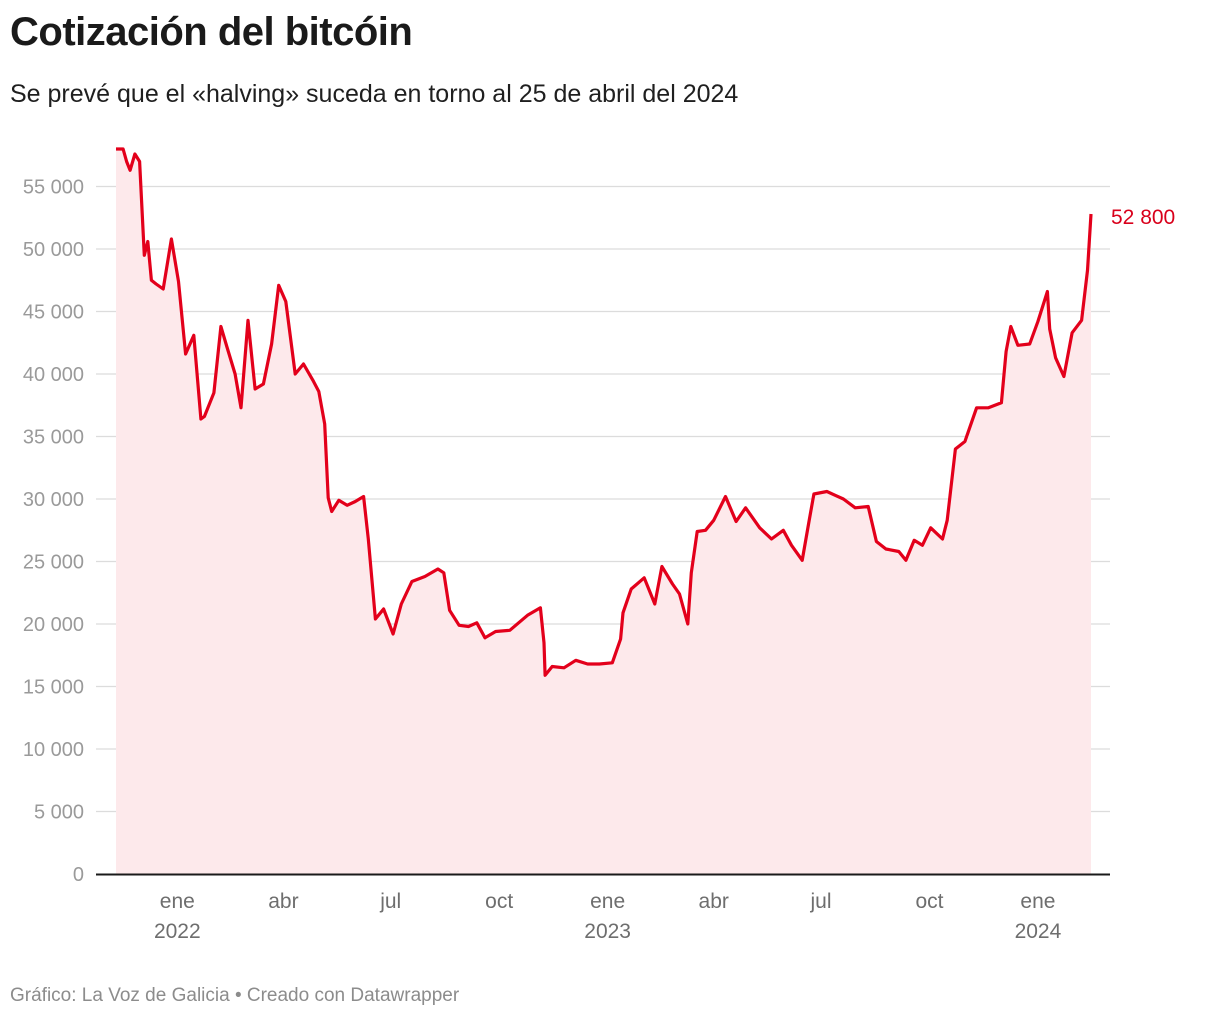 The image size is (1220, 1020). I want to click on y-tick-label: 45 000, so click(53, 313).